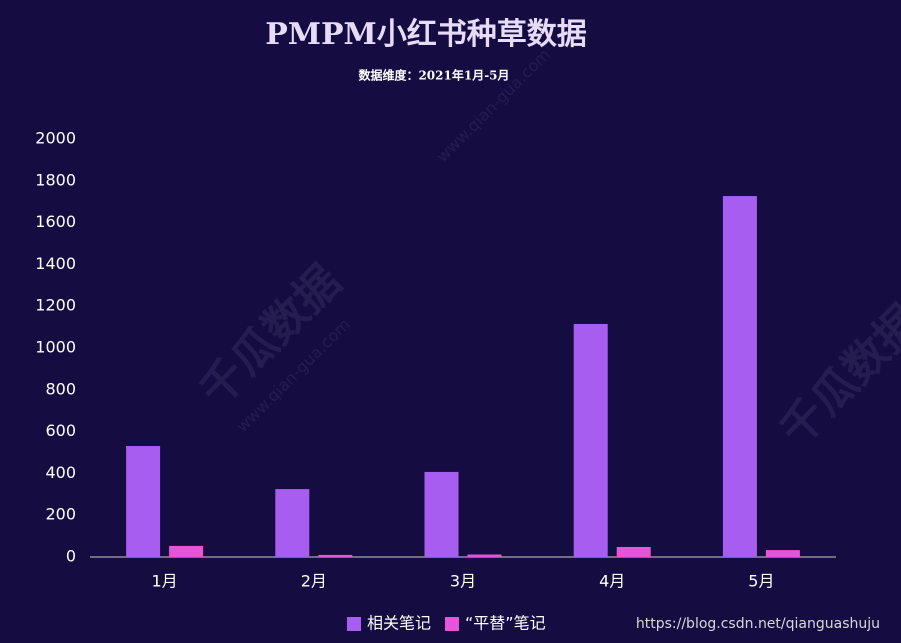 The width and height of the screenshot is (901, 643). What do you see at coordinates (463, 581) in the screenshot?
I see `x-tick-label: 3月` at bounding box center [463, 581].